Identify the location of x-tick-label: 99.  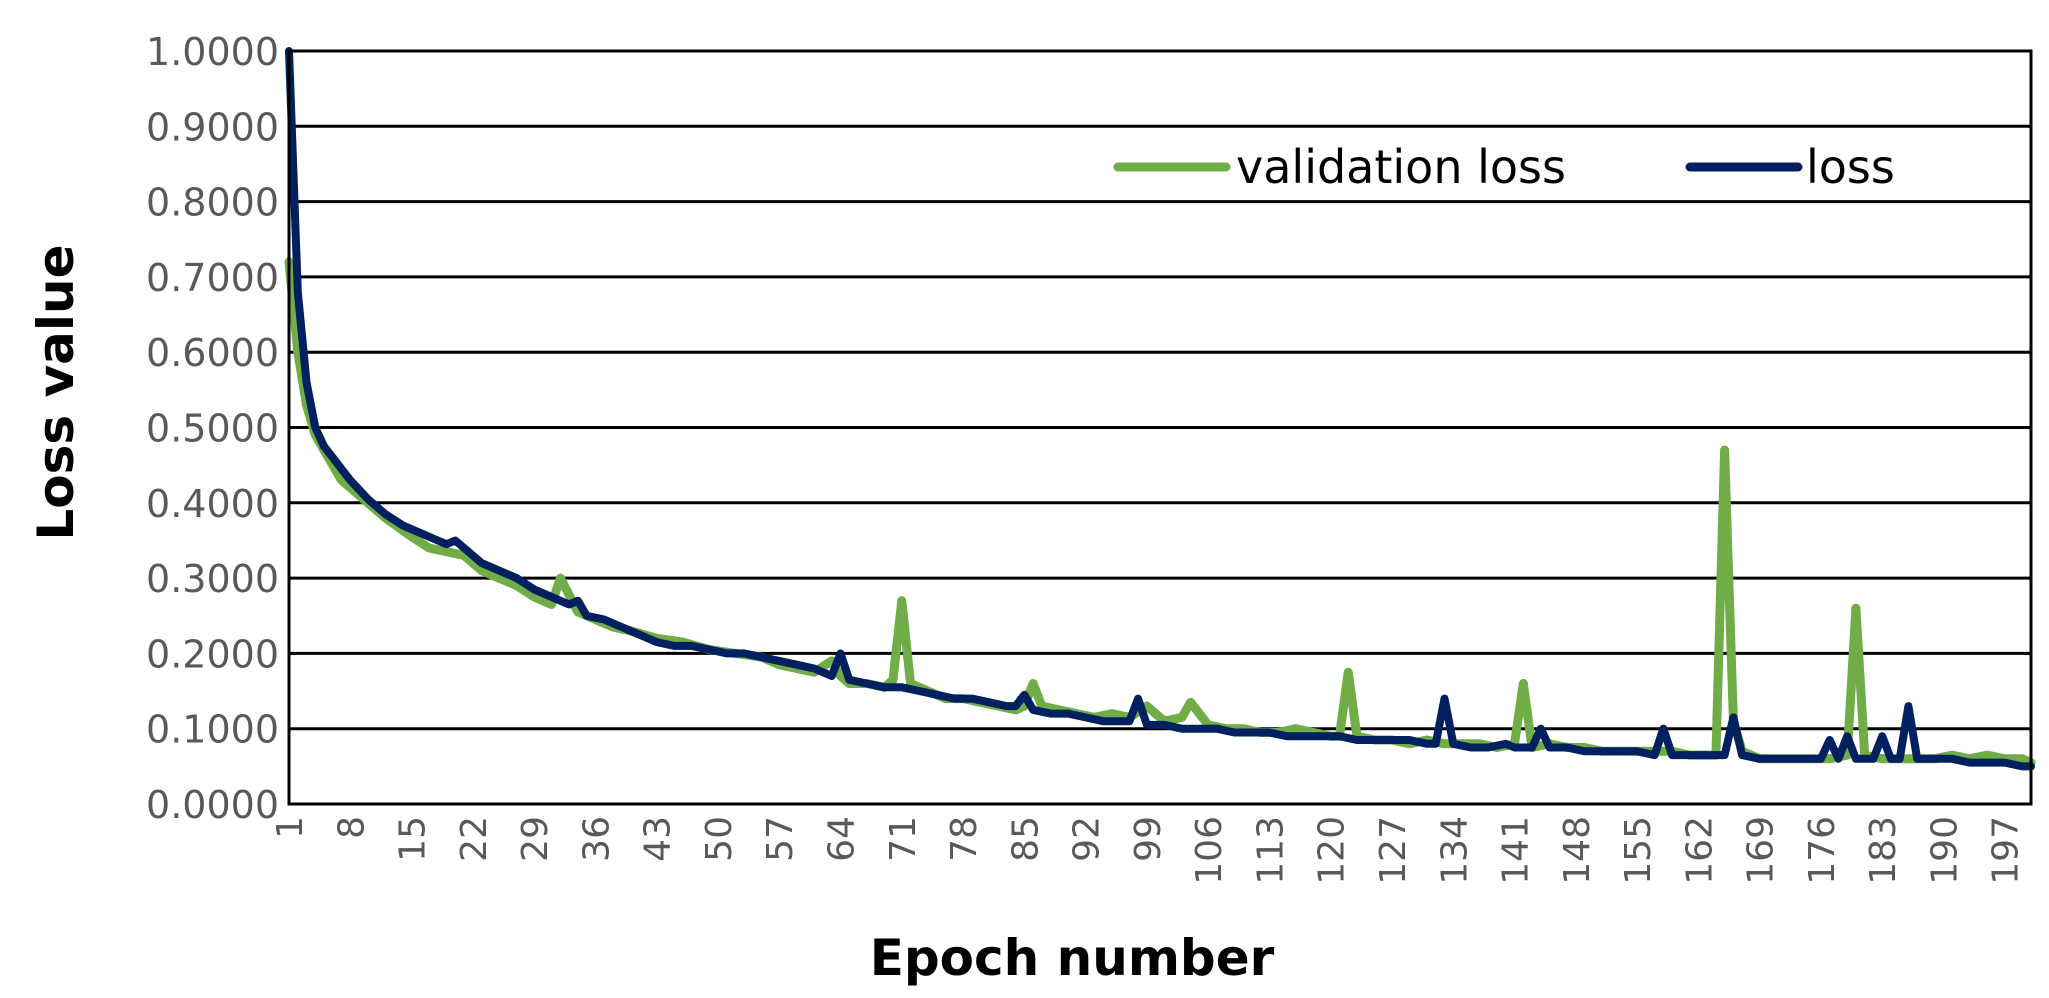
(1148, 839).